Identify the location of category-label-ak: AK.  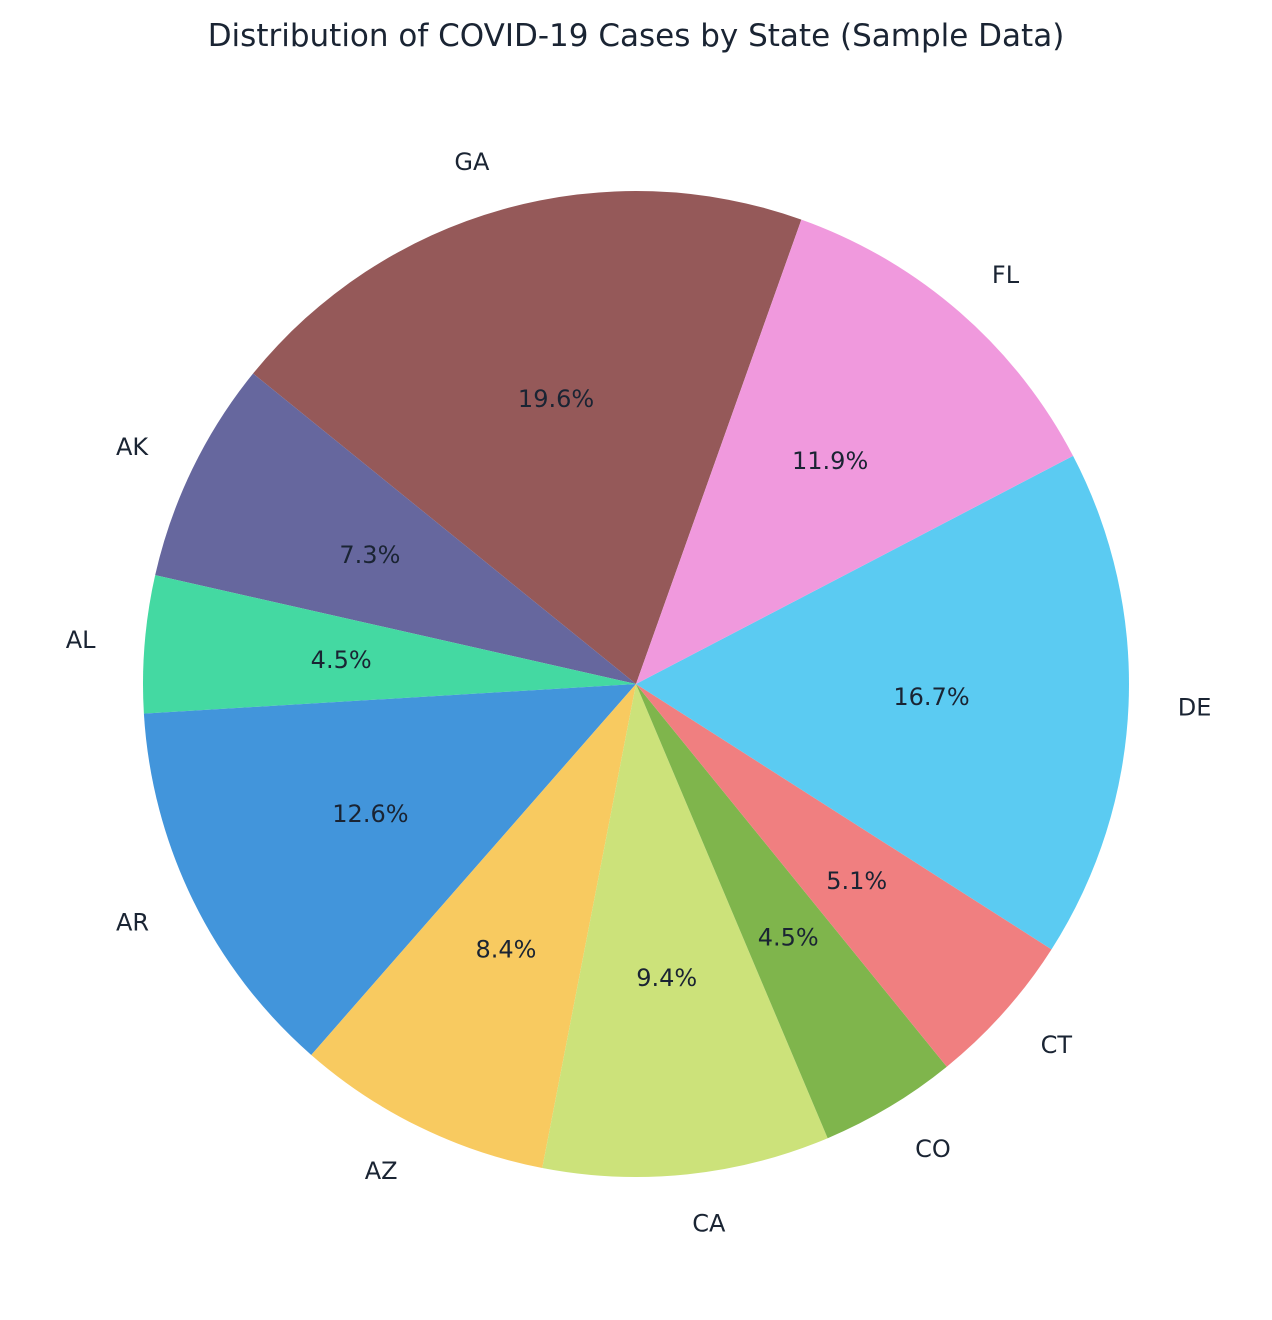
(132, 447).